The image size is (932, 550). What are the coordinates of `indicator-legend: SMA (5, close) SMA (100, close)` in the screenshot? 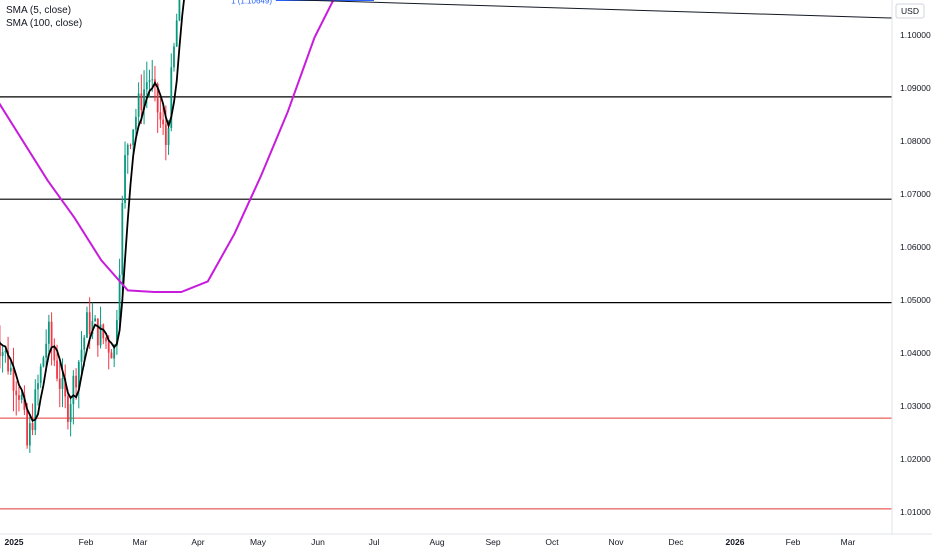 It's located at (44, 17).